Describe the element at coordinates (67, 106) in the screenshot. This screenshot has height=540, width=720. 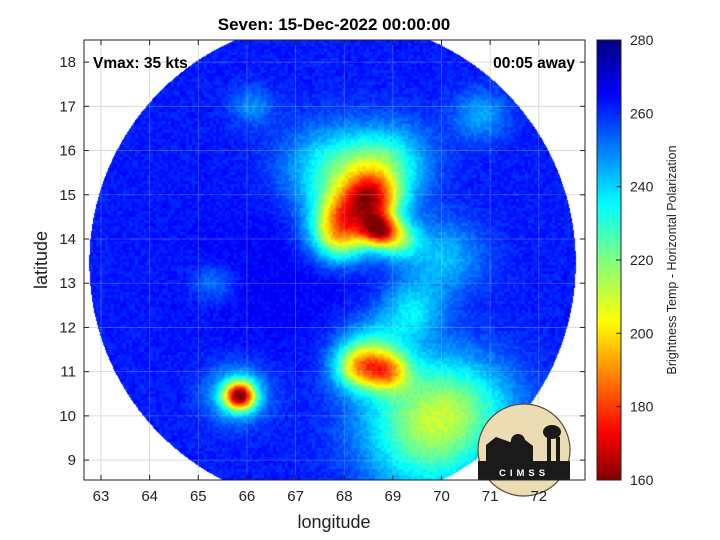
I see `y-tick-label: 17` at that location.